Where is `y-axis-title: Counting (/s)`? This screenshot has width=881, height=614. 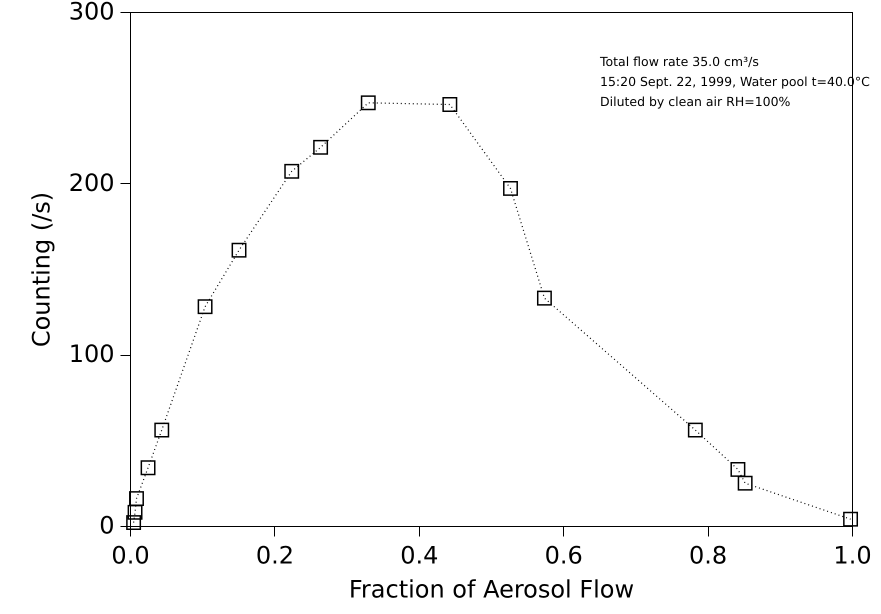 y-axis-title: Counting (/s) is located at coordinates (42, 270).